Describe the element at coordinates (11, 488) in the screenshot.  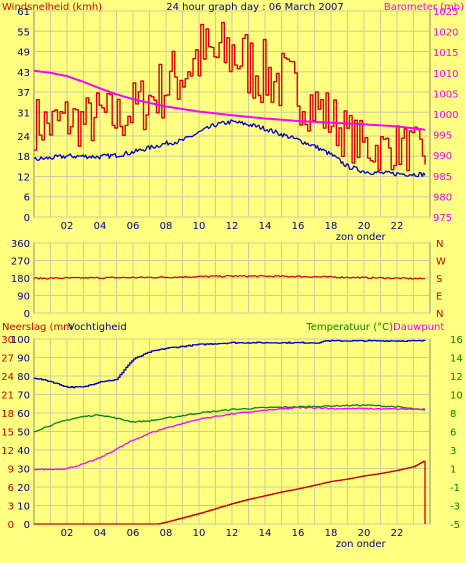
I see `rain-tick-label: 6` at that location.